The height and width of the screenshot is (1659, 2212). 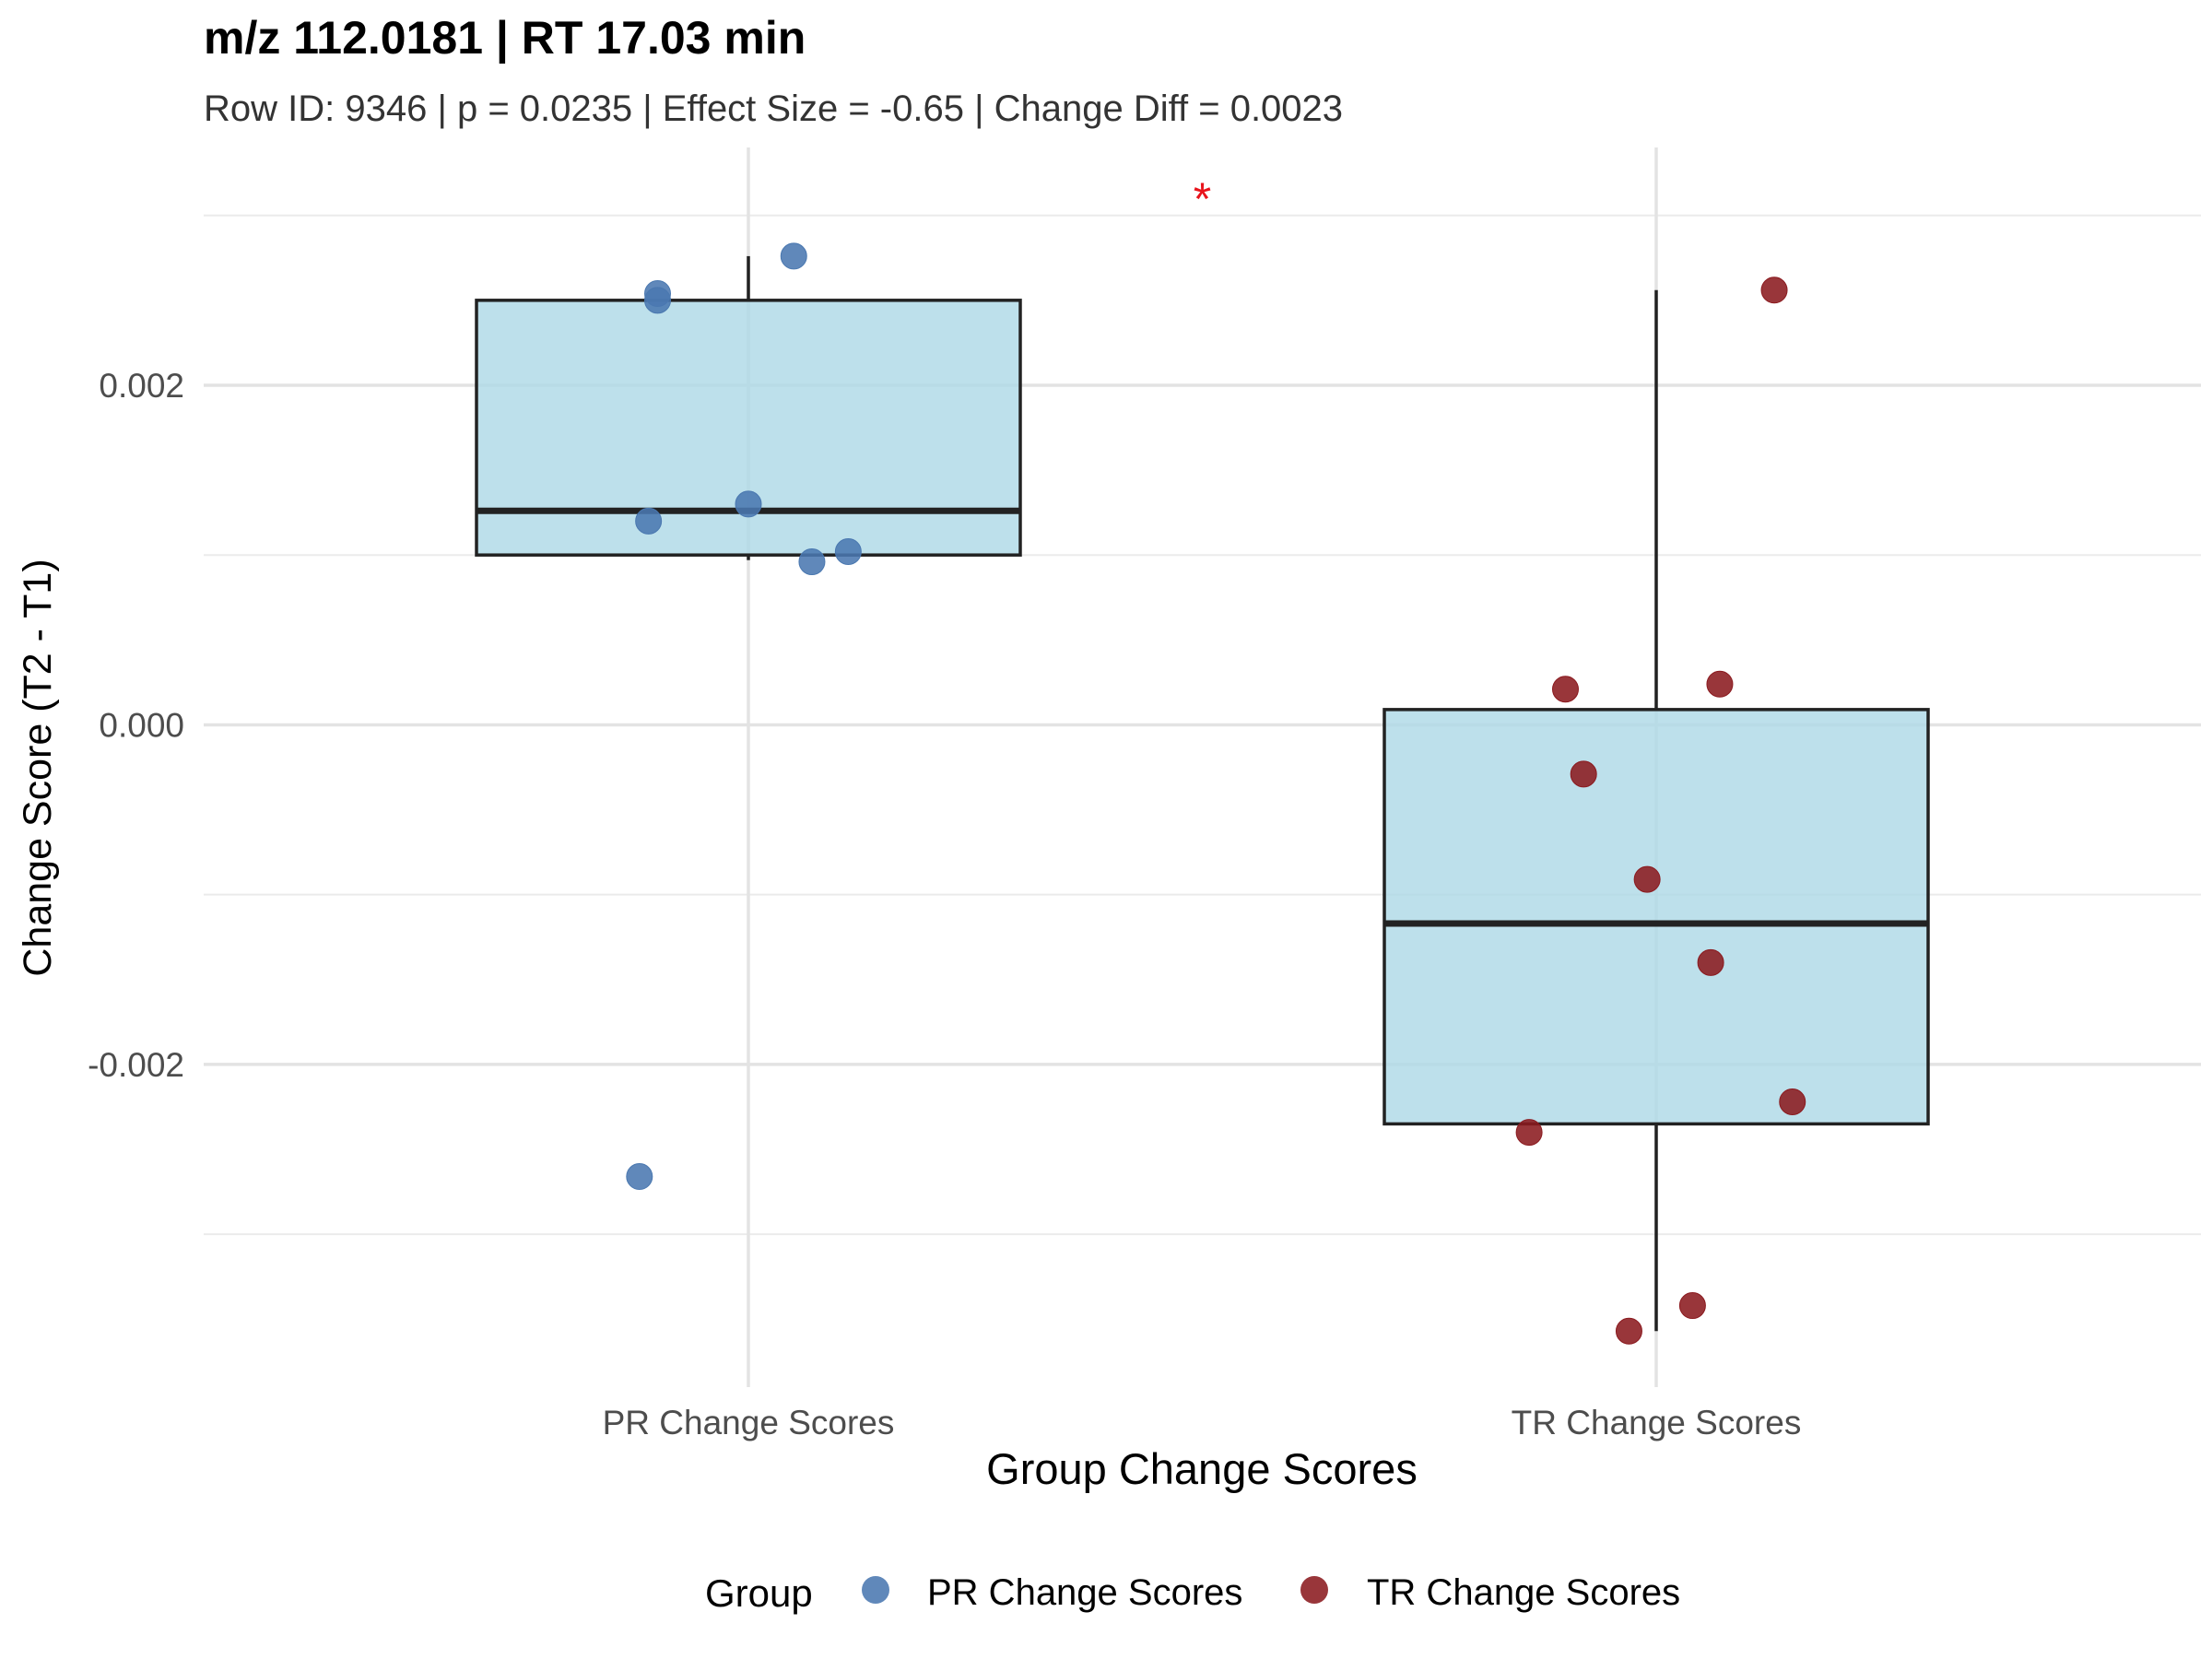 I want to click on significance-marker: *, so click(x=1202, y=199).